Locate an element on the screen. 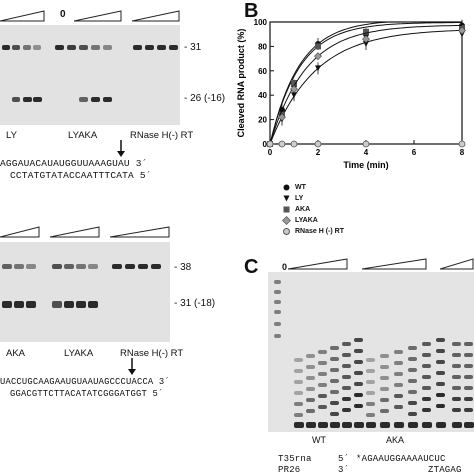 This screenshot has height=475, width=474. zero-label-c: 0 is located at coordinates (285, 267).